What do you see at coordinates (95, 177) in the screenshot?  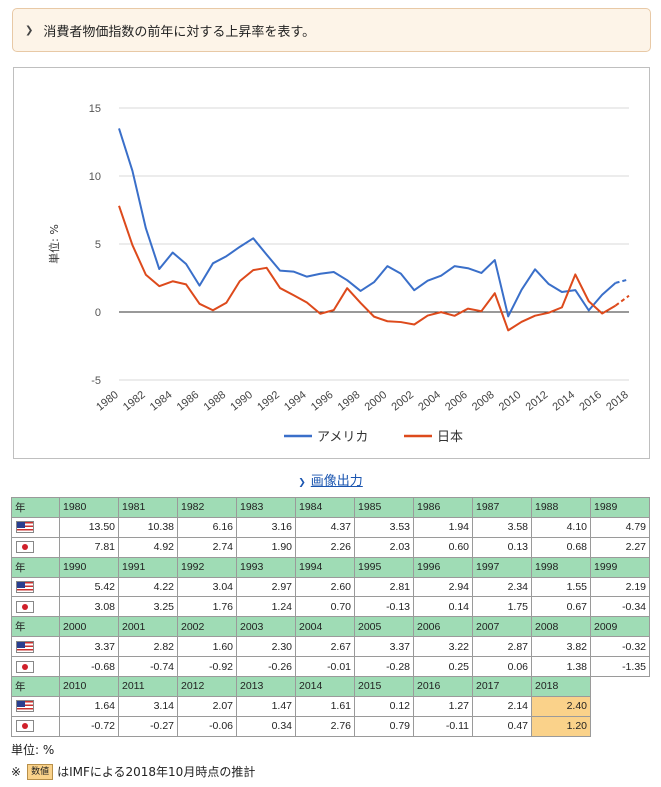 I see `y-tick-label: 10` at bounding box center [95, 177].